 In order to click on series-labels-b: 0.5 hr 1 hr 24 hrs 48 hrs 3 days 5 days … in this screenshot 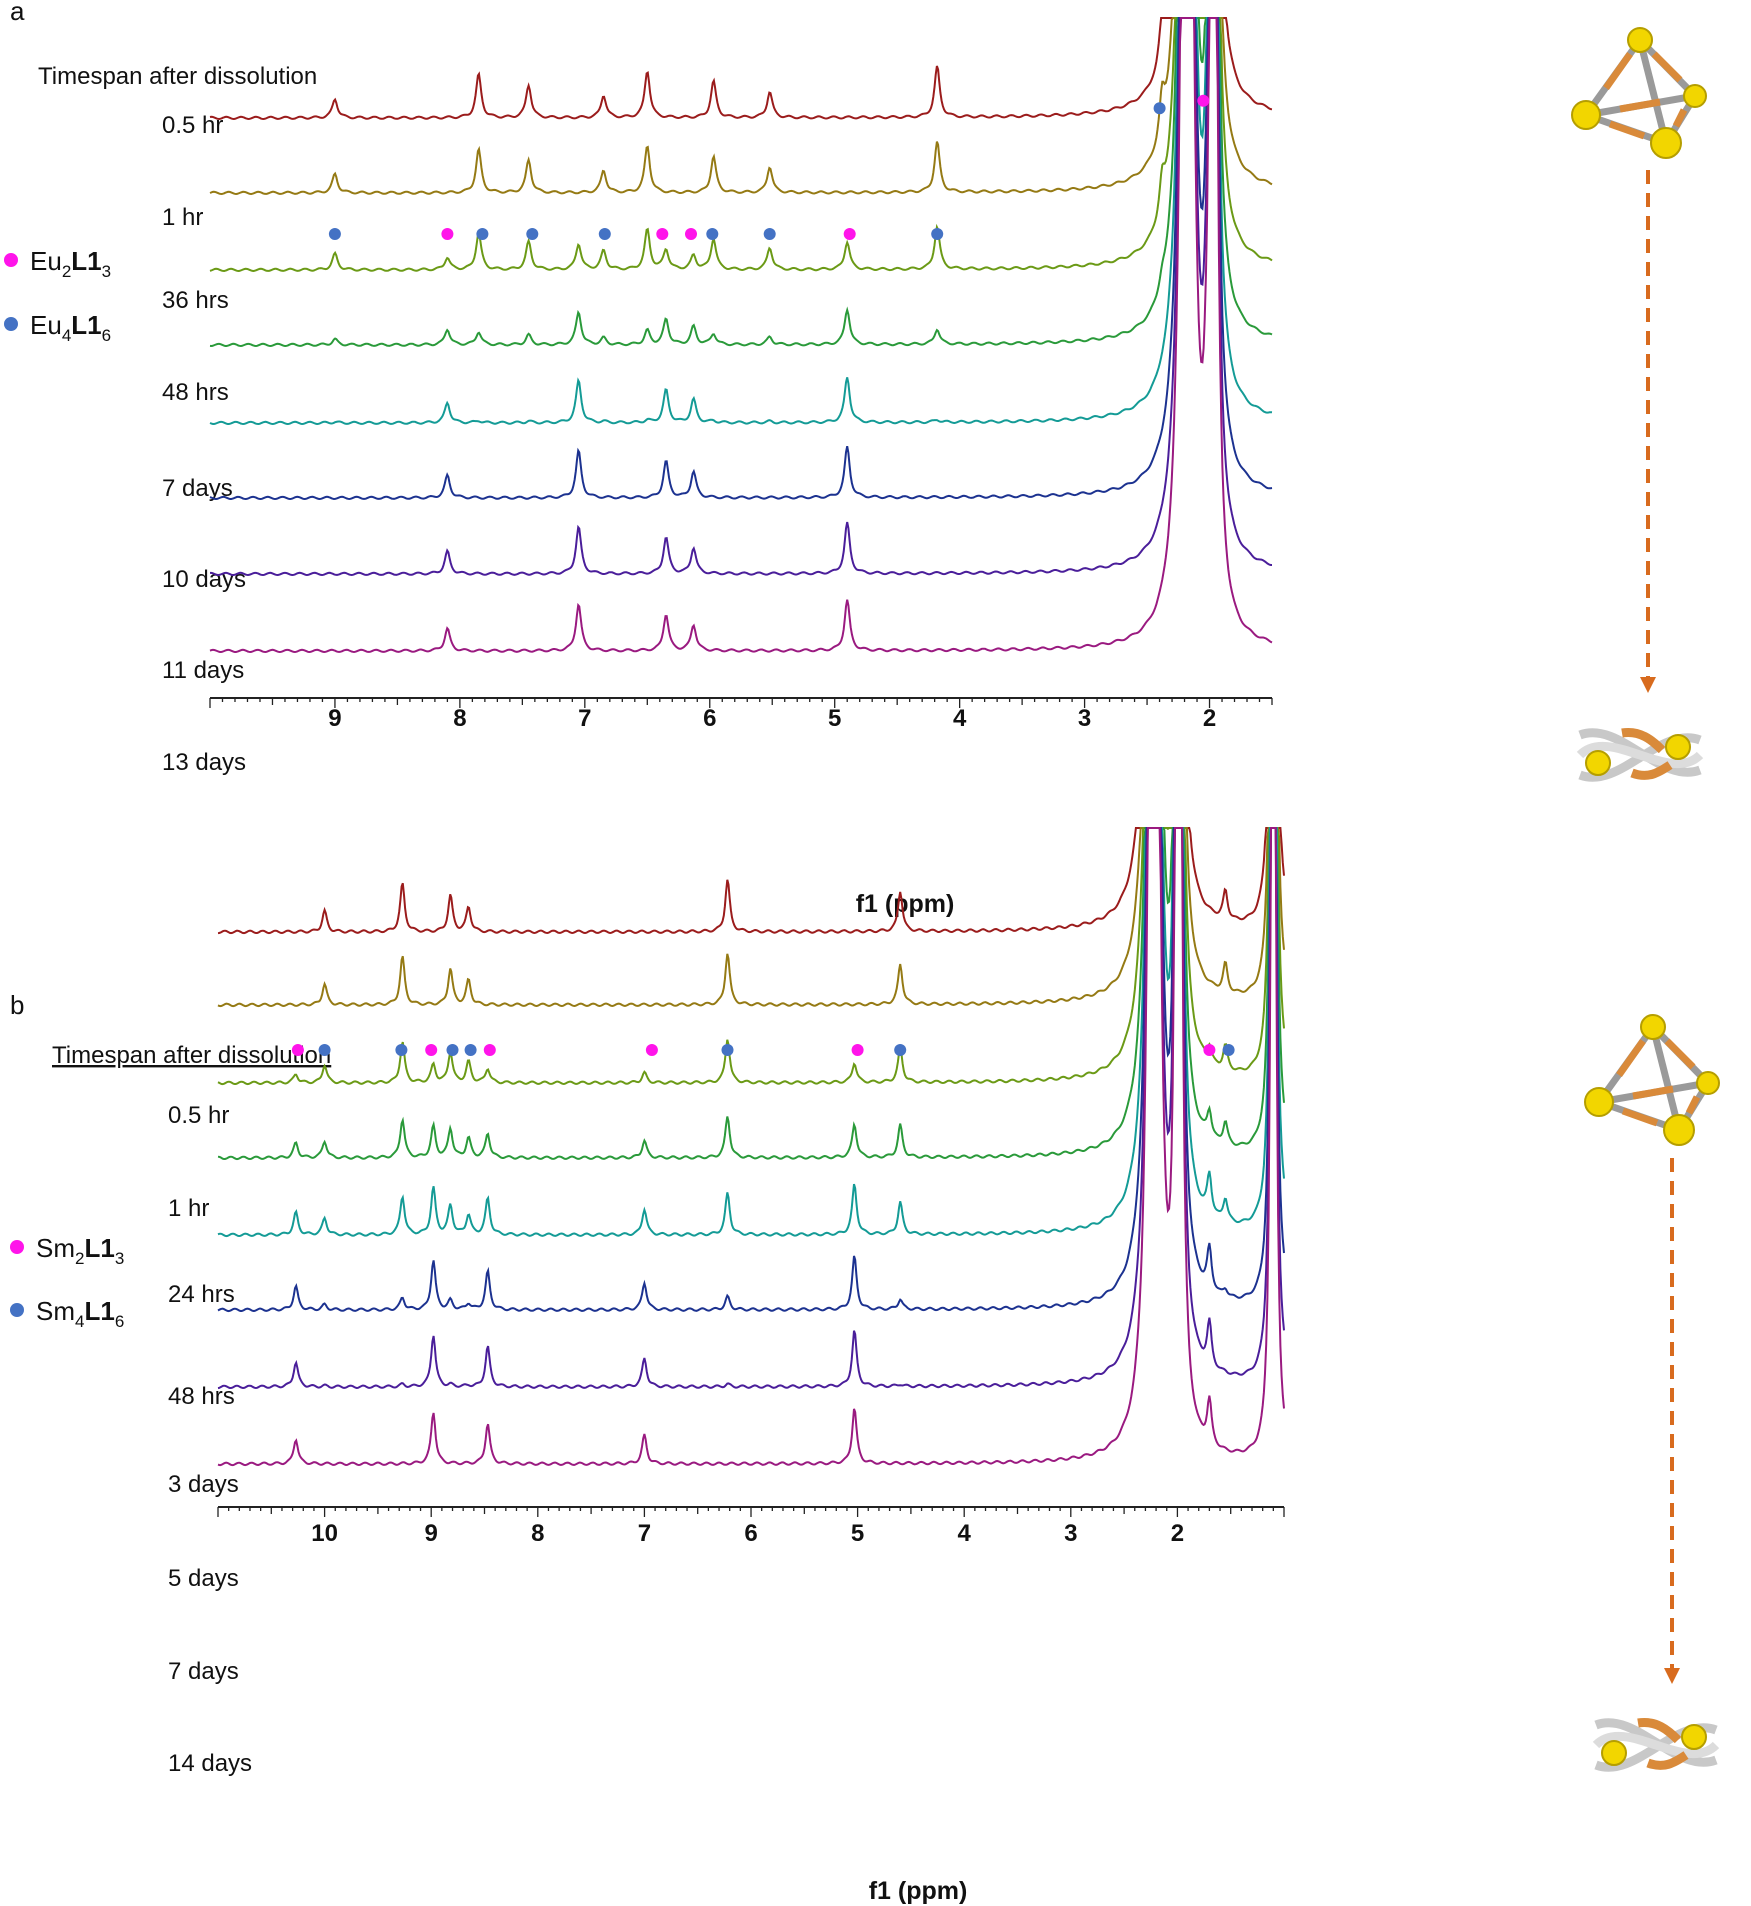, I will do `click(210, 1439)`.